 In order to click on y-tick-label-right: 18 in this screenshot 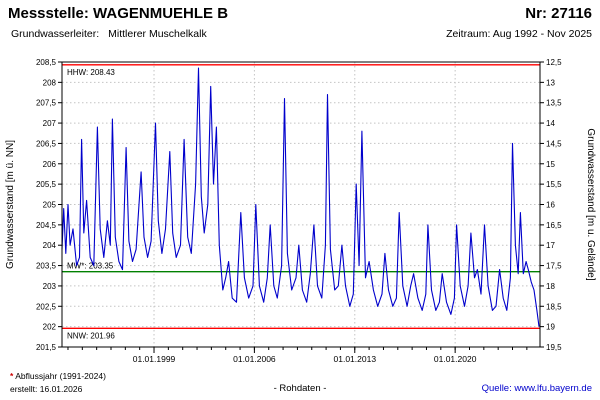, I will do `click(550, 286)`.